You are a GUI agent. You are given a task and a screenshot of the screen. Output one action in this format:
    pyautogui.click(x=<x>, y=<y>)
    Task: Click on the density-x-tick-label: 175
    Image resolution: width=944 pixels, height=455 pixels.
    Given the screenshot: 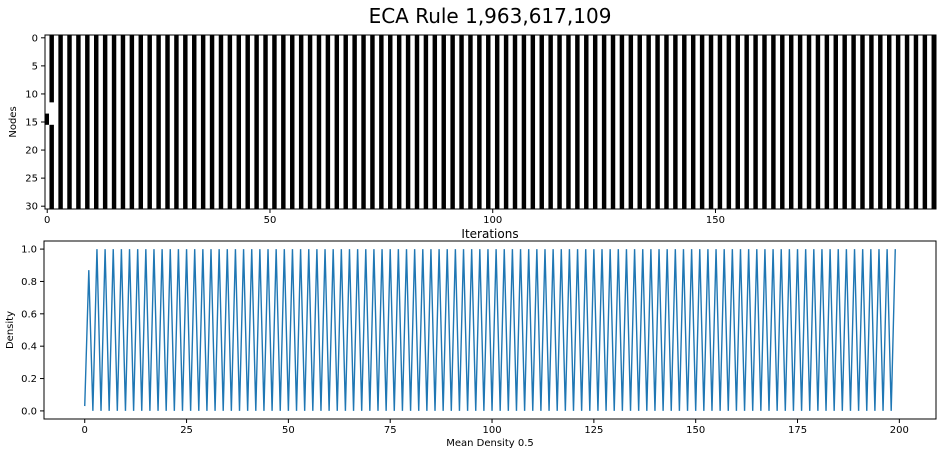 What is the action you would take?
    pyautogui.click(x=797, y=430)
    